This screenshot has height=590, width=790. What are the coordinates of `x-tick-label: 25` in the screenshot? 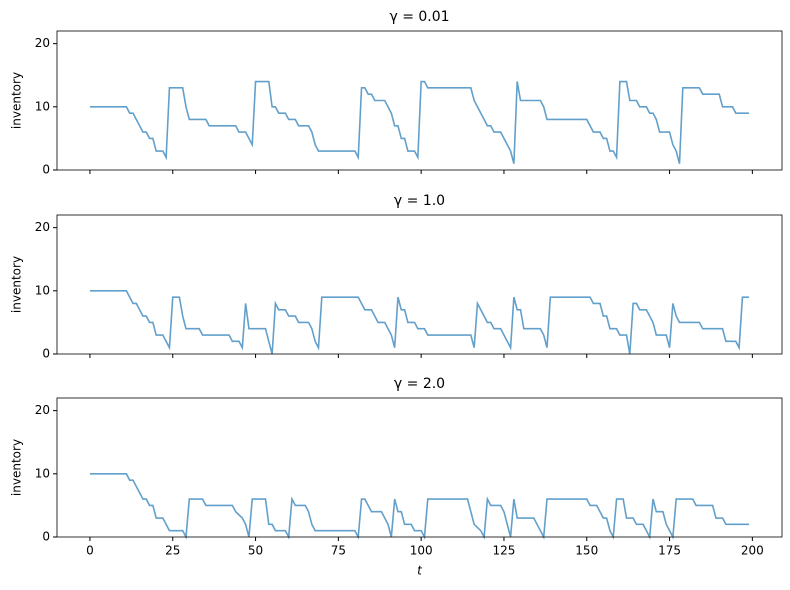 It's located at (172, 551).